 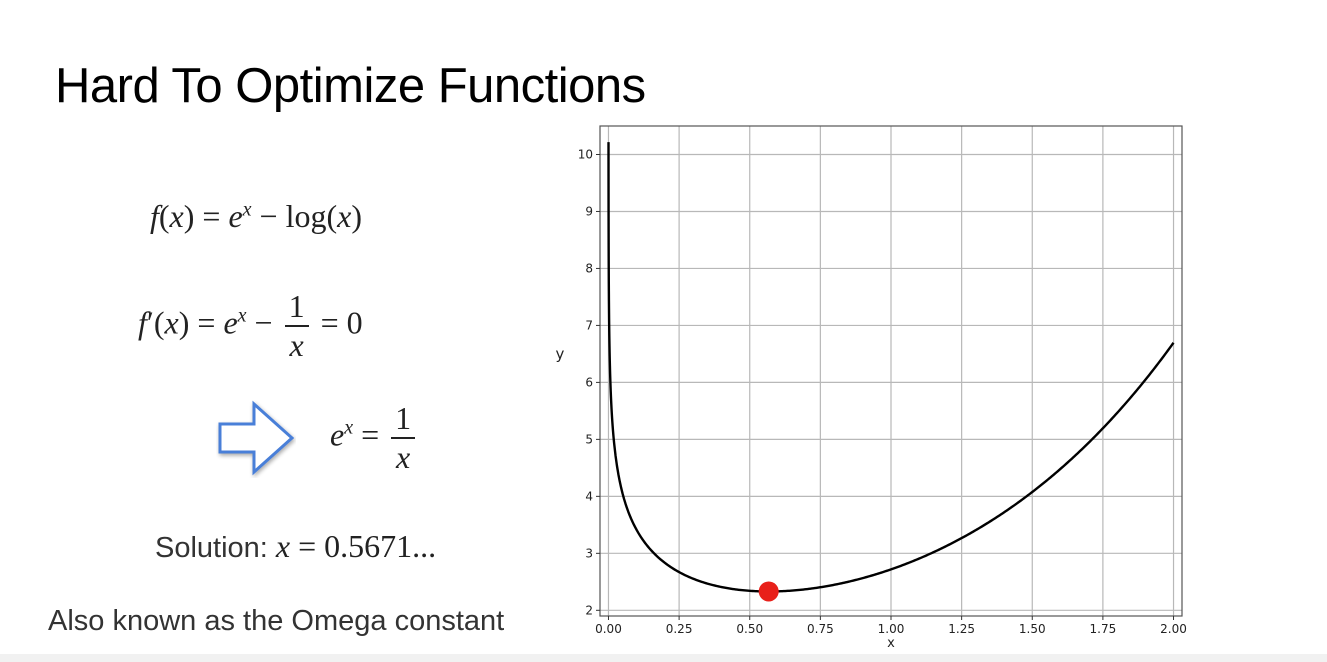 I want to click on x-axis-label: x, so click(x=891, y=643).